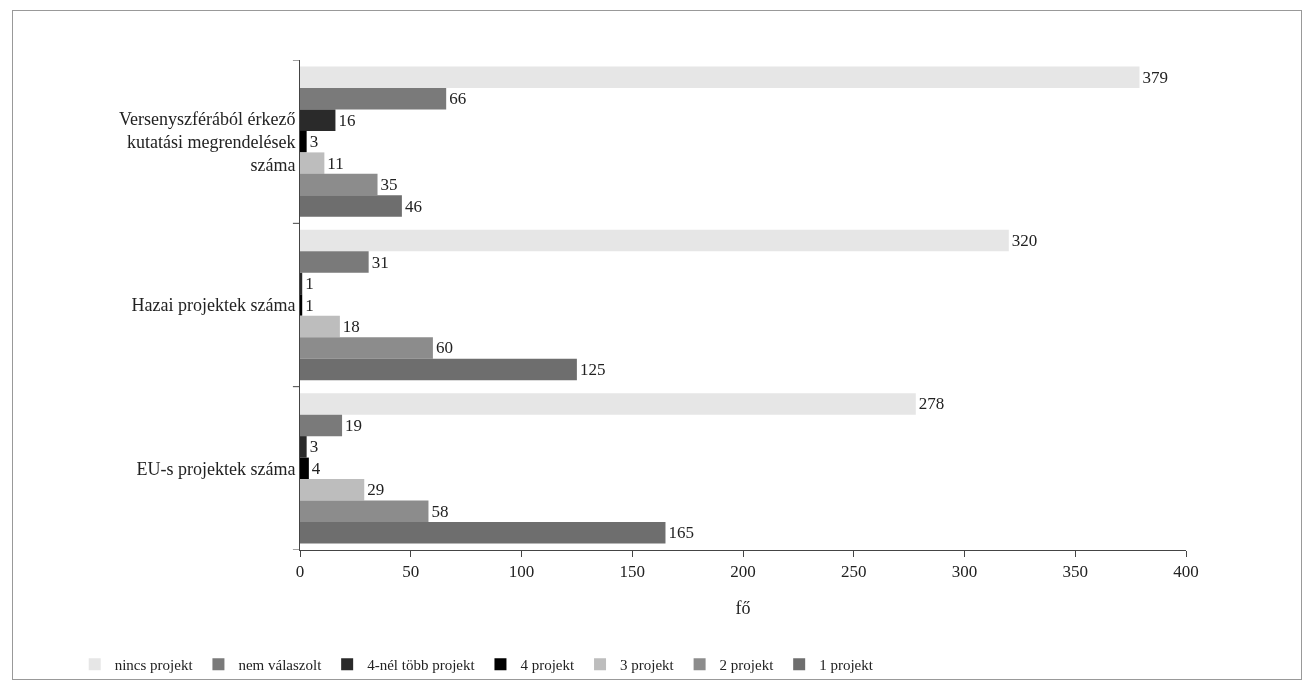 The height and width of the screenshot is (693, 1316). What do you see at coordinates (592, 369) in the screenshot?
I see `data-label: 125` at bounding box center [592, 369].